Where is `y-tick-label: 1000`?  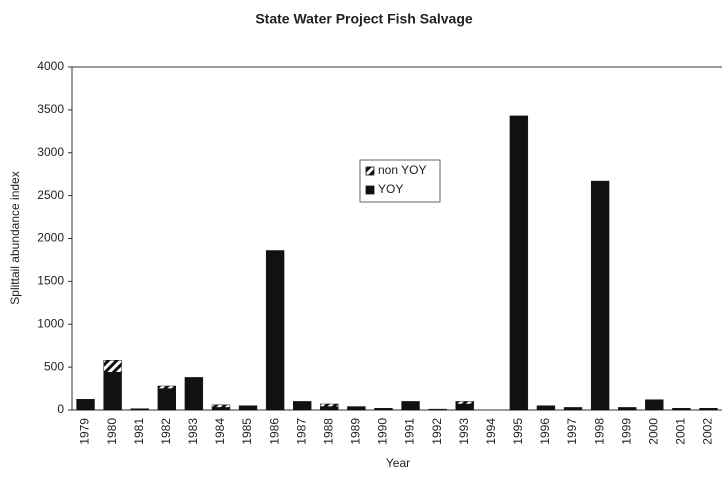
y-tick-label: 1000 is located at coordinates (50, 323).